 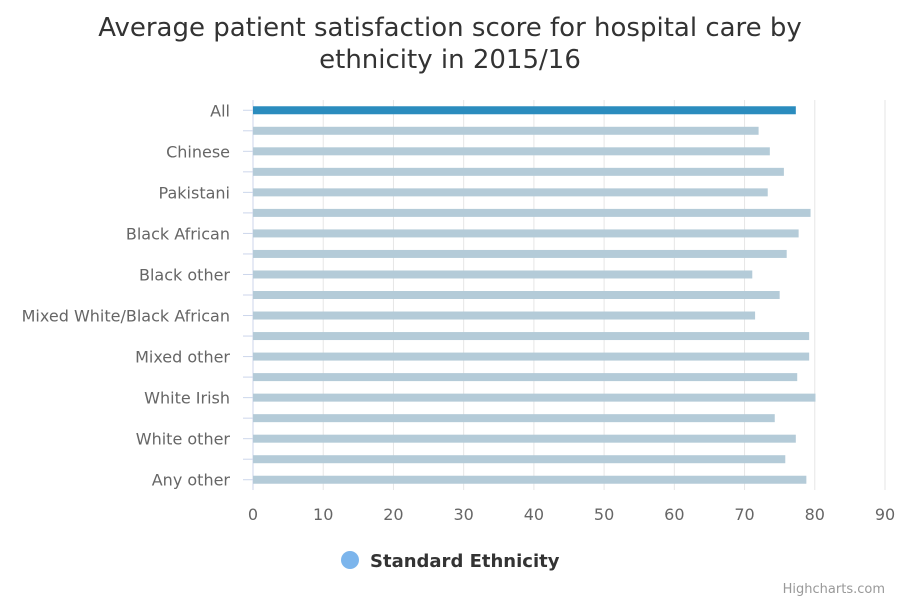 I want to click on x-tick-label: 70, so click(x=744, y=514).